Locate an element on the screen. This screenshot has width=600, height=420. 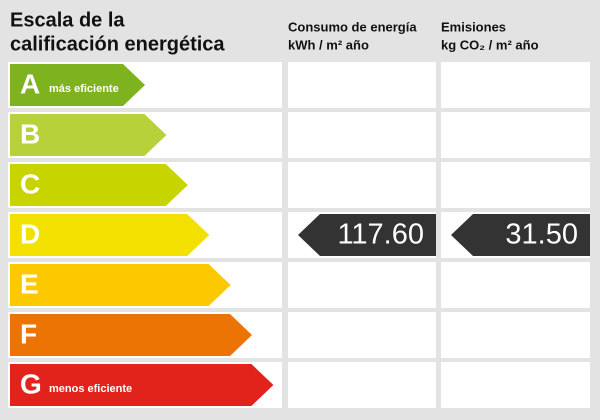
column-title: Emisiones is located at coordinates (473, 26).